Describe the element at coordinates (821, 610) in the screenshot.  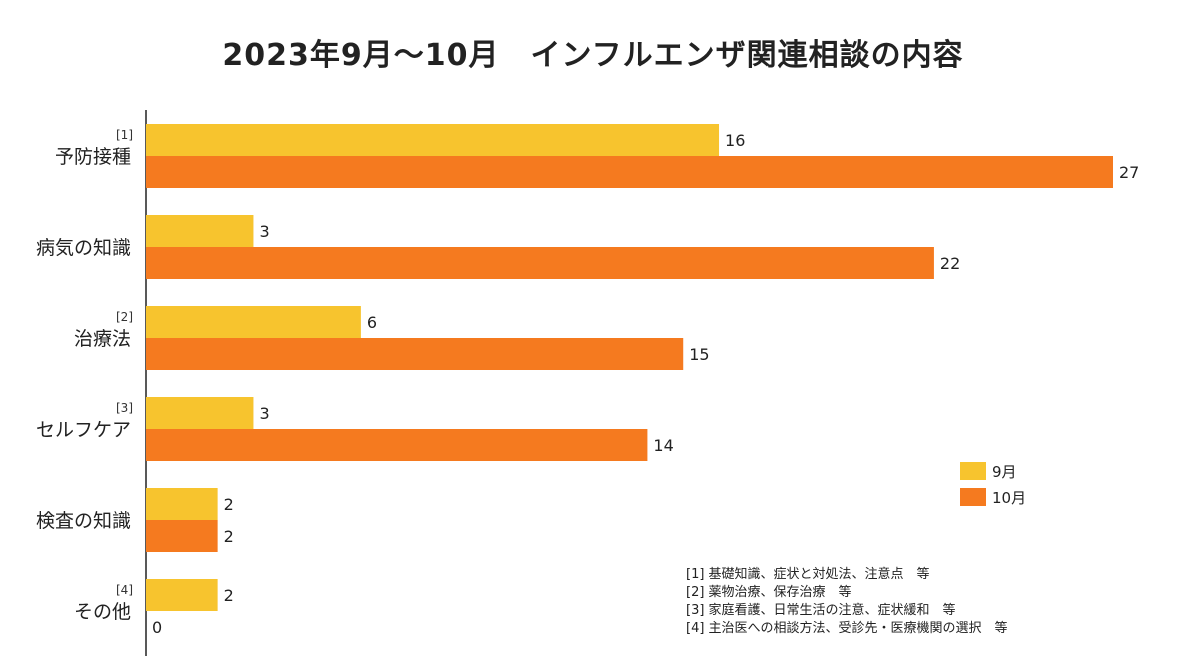
I see `footnote-3: [3] 家庭看護、日常生活の注意、症状緩和 等` at that location.